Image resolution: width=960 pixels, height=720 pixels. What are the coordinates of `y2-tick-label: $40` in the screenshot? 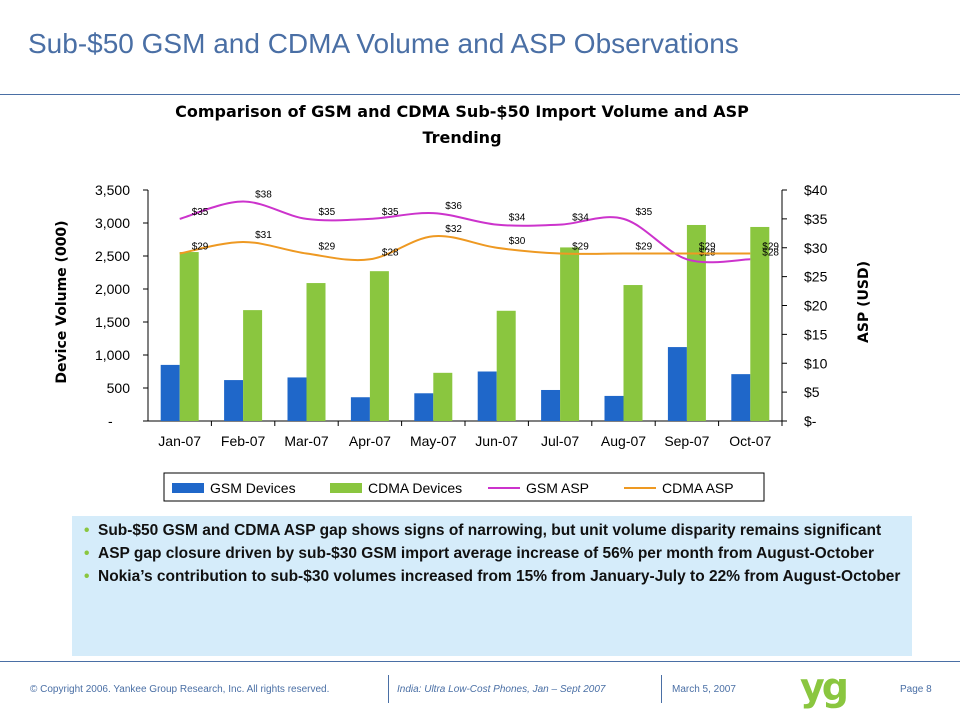 It's located at (816, 190).